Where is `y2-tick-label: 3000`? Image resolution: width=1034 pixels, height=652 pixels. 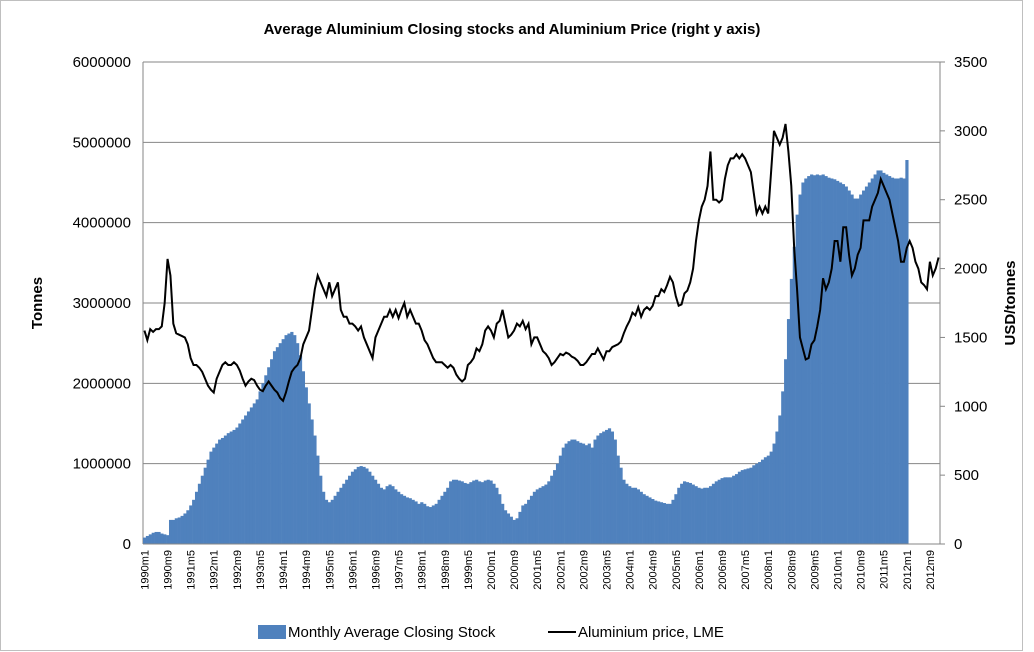 y2-tick-label: 3000 is located at coordinates (970, 131).